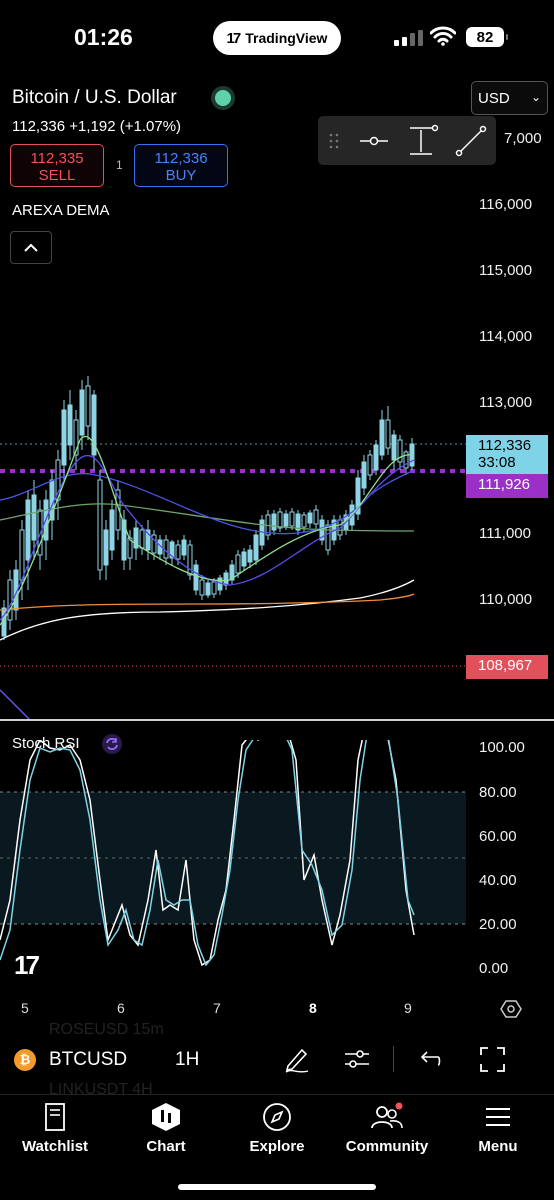 This screenshot has height=1200, width=554. I want to click on chart-icon, so click(166, 1117).